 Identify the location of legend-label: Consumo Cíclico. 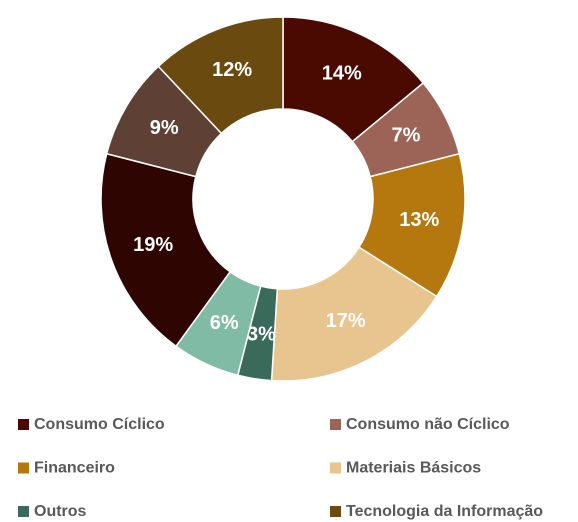
(99, 424).